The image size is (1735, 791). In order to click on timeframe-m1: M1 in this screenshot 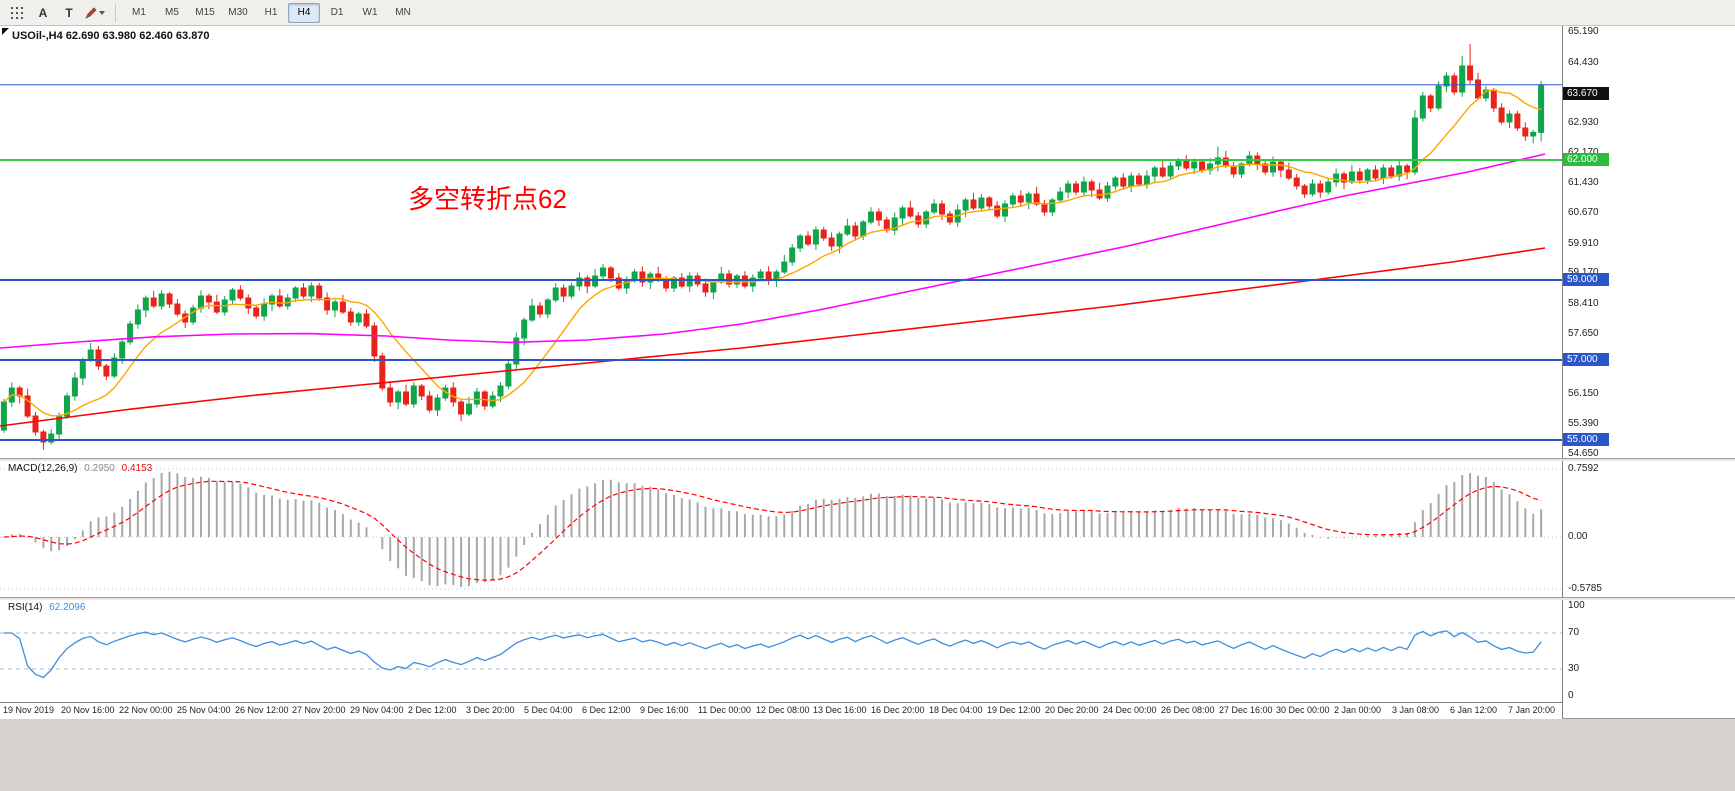, I will do `click(139, 12)`.